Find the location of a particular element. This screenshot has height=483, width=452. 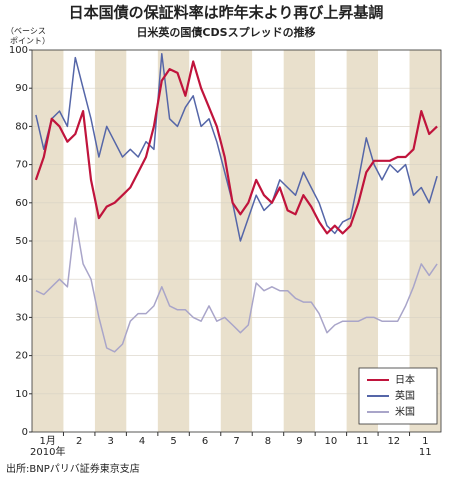

y-tick-label: 40 is located at coordinates (21, 279).